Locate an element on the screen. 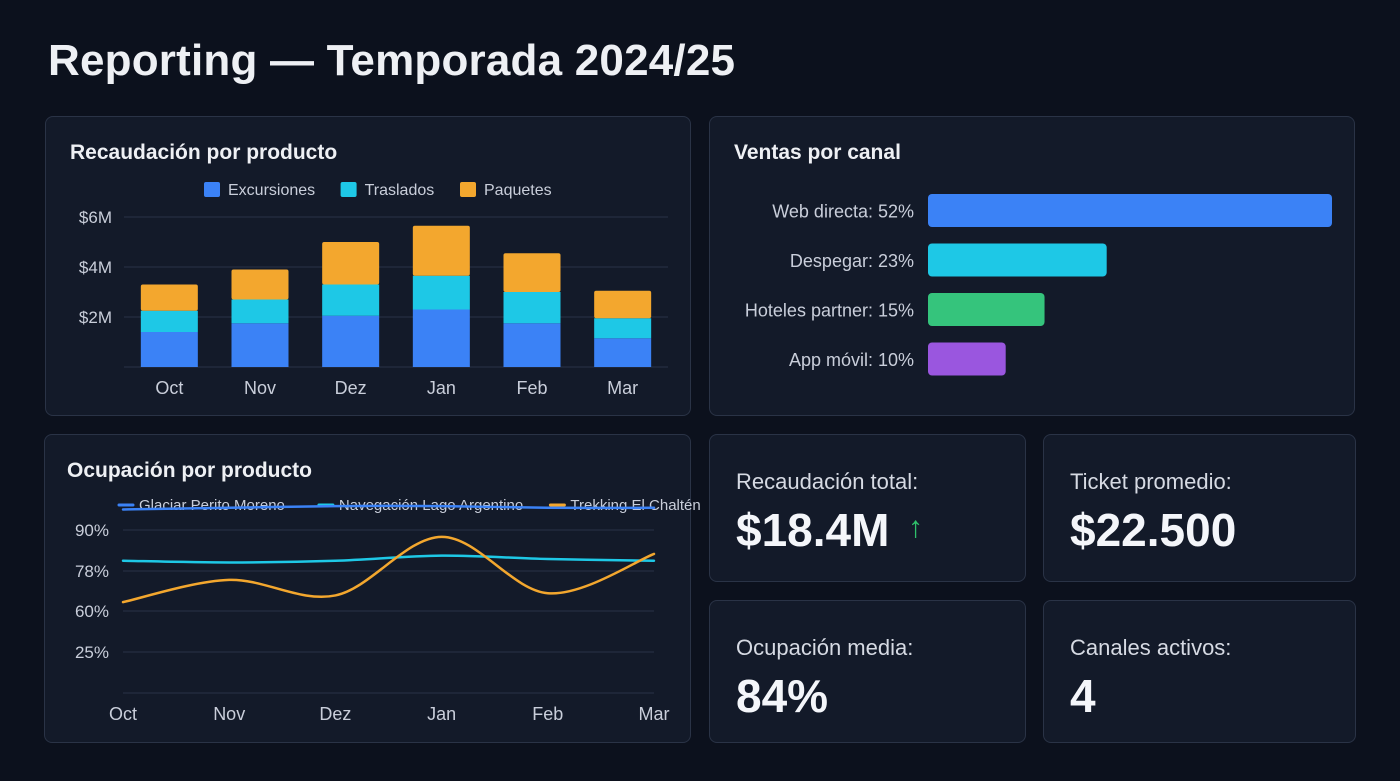  y-tick-label: $4M is located at coordinates (95, 267).